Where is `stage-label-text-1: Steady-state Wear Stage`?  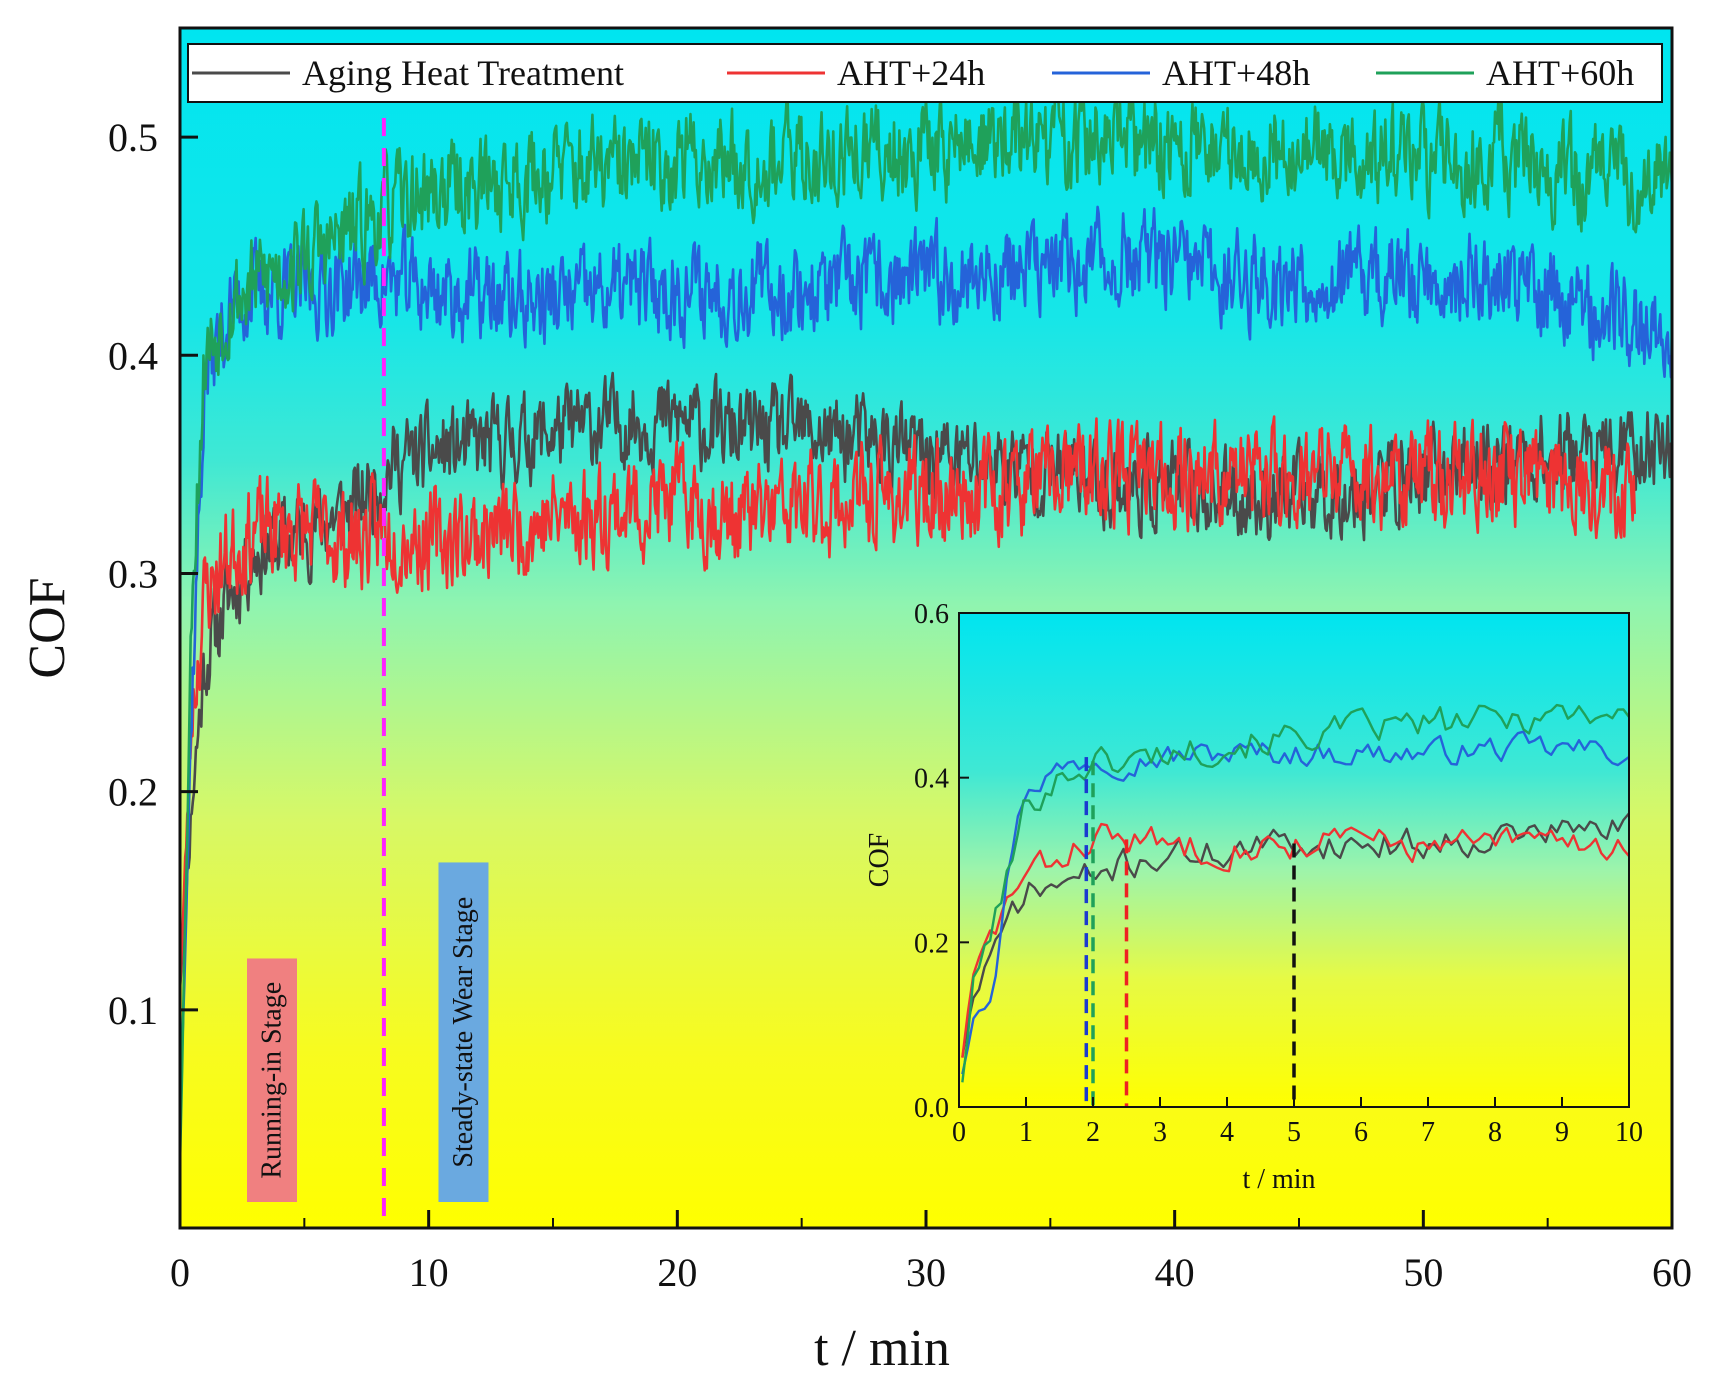 stage-label-text-1: Steady-state Wear Stage is located at coordinates (463, 1032).